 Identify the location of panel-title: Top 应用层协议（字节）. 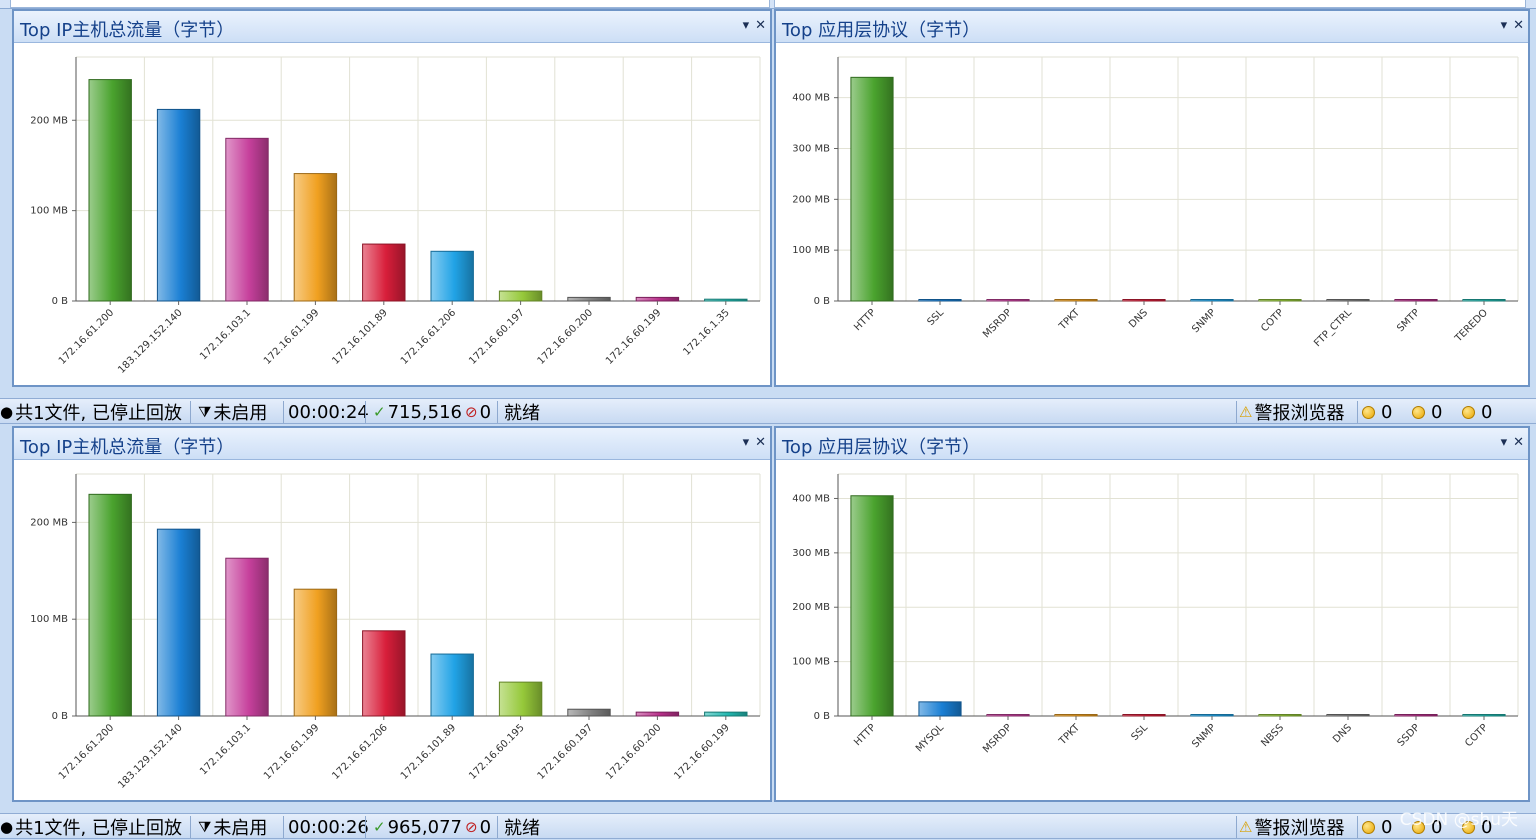
(881, 30).